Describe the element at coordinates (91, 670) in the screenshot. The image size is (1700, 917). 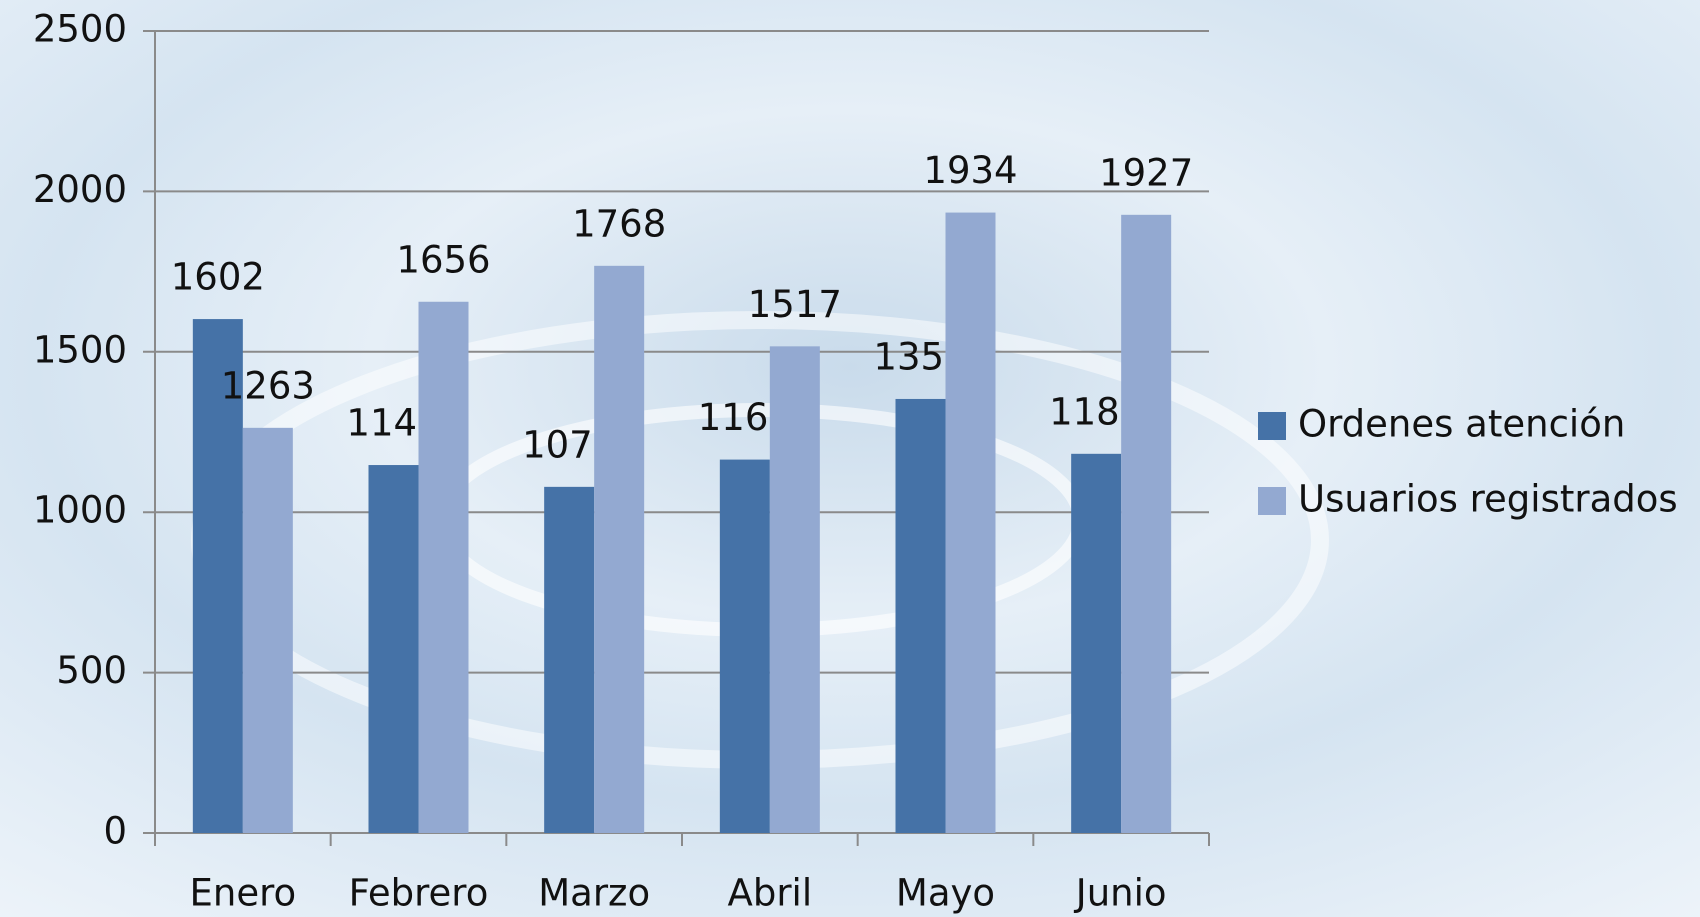
I see `y-tick-label: 500` at that location.